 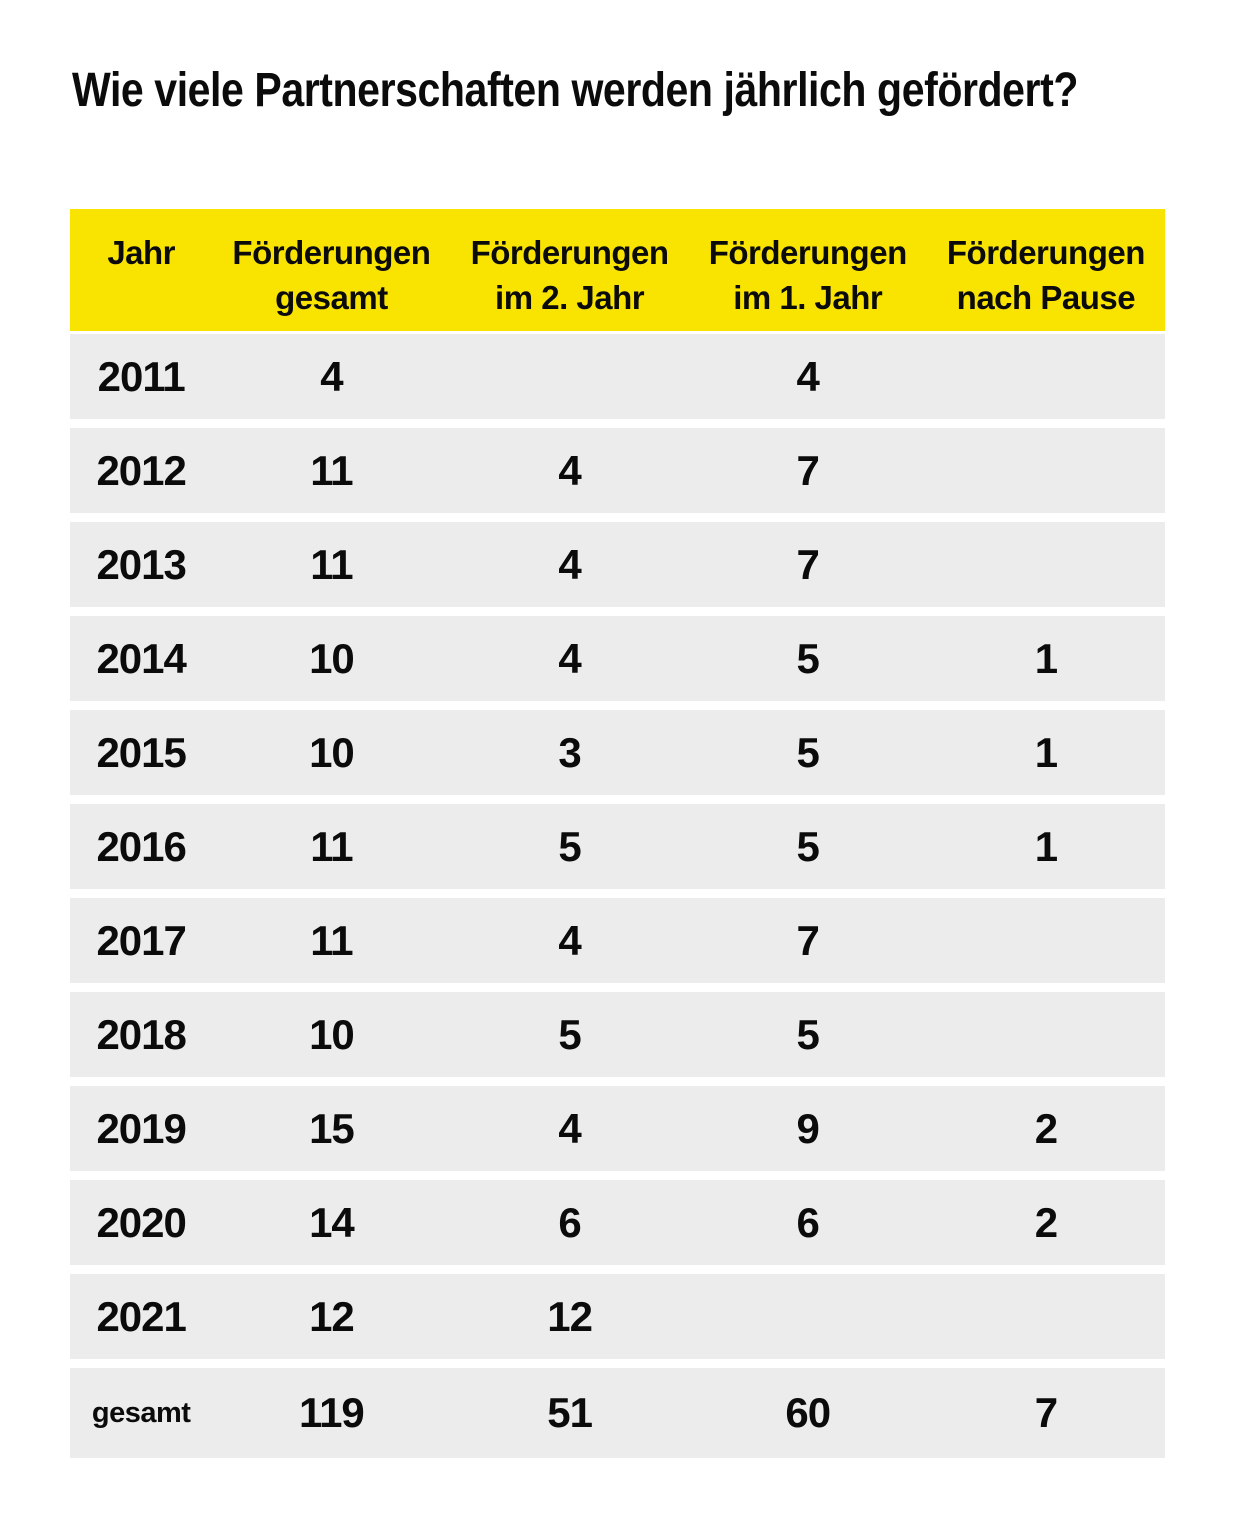 What do you see at coordinates (141, 1128) in the screenshot?
I see `year-cell: 2019` at bounding box center [141, 1128].